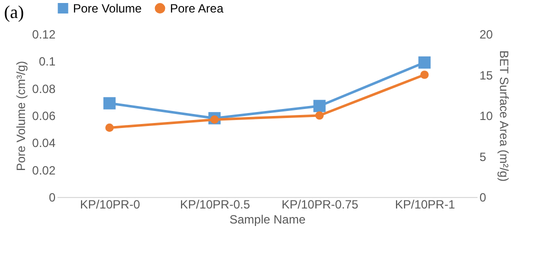 This screenshot has width=550, height=263. Describe the element at coordinates (425, 205) in the screenshot. I see `x-tick-label: KP/10PR-1` at that location.